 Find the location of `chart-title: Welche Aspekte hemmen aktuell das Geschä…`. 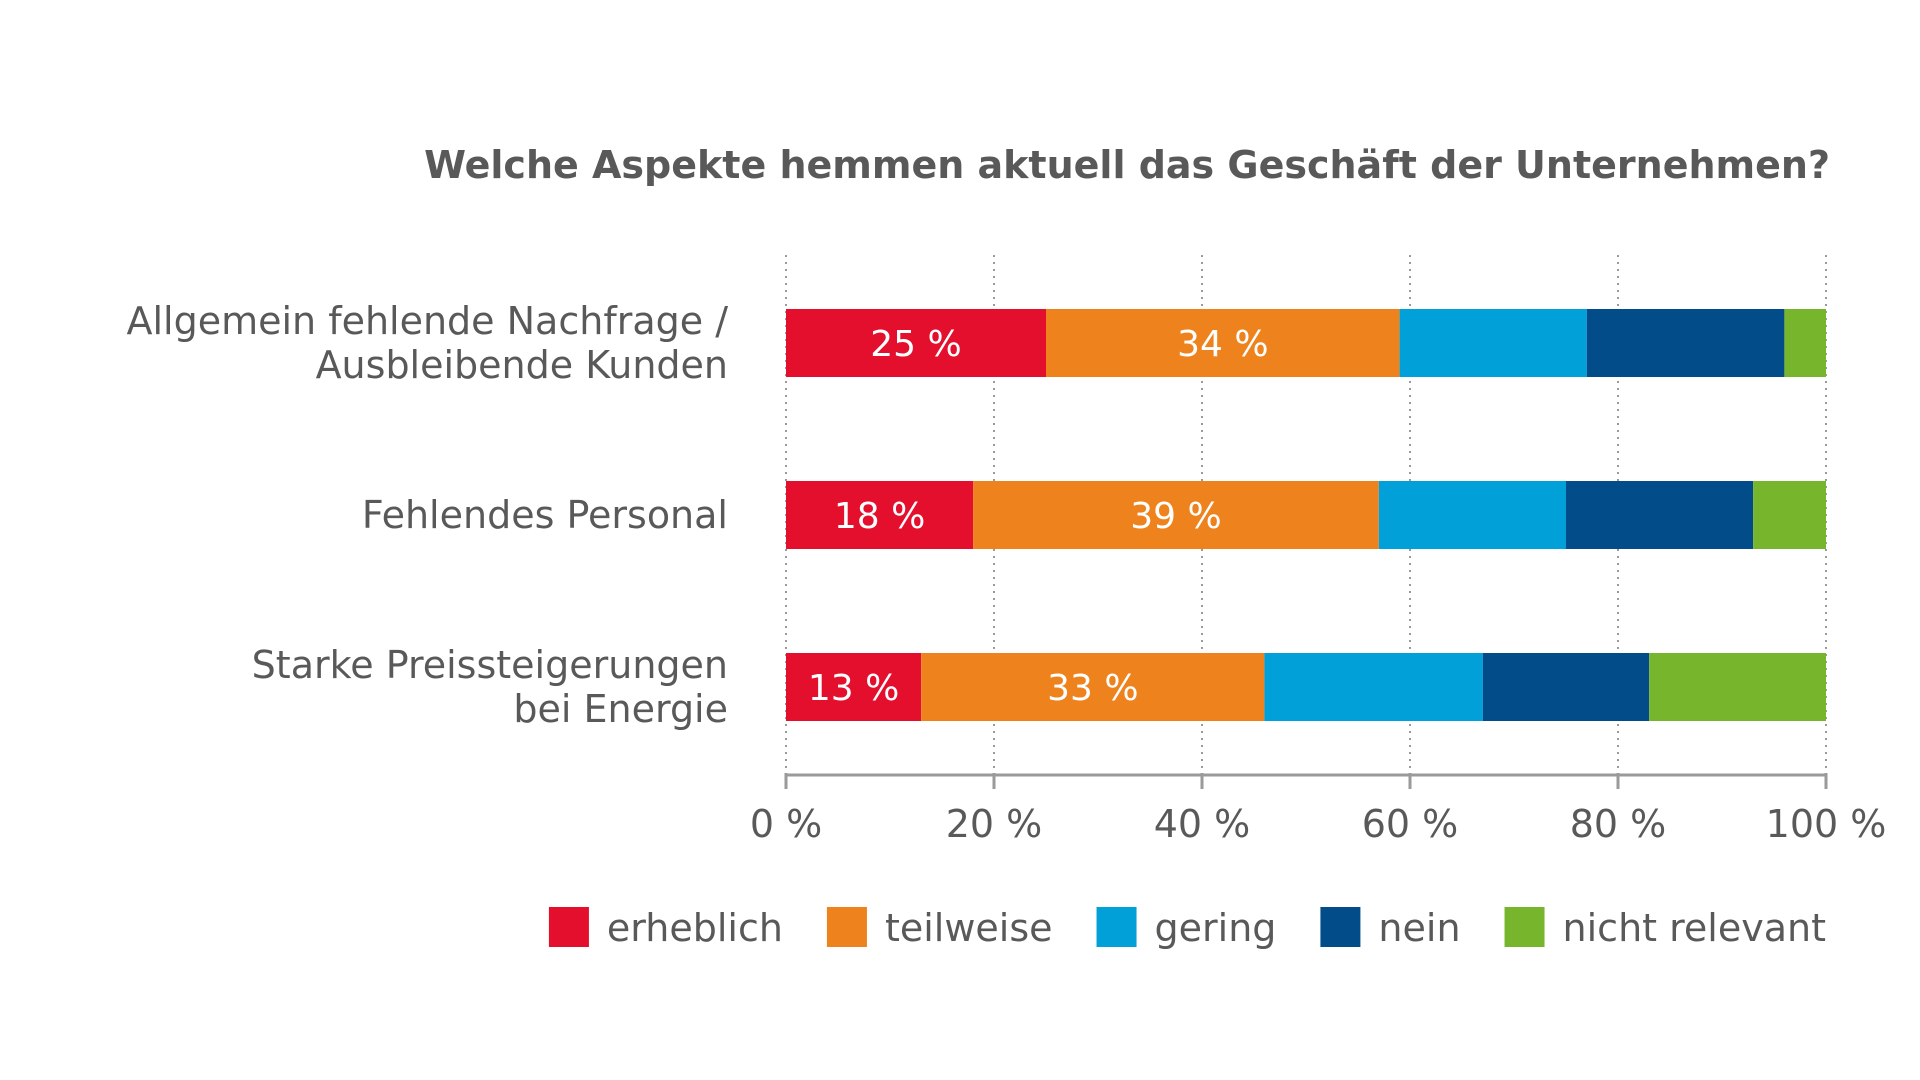

chart-title: Welche Aspekte hemmen aktuell das Geschä… is located at coordinates (1127, 165).